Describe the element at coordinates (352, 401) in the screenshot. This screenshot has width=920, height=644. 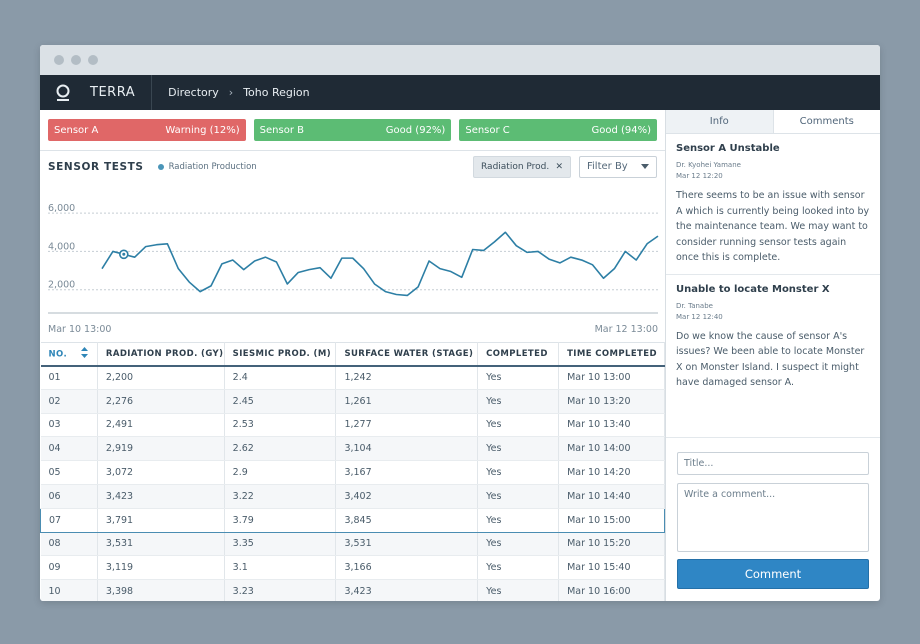
I see `table-row: 02 2,276 2.45 1,261 Yes Mar 10 13:20` at that location.